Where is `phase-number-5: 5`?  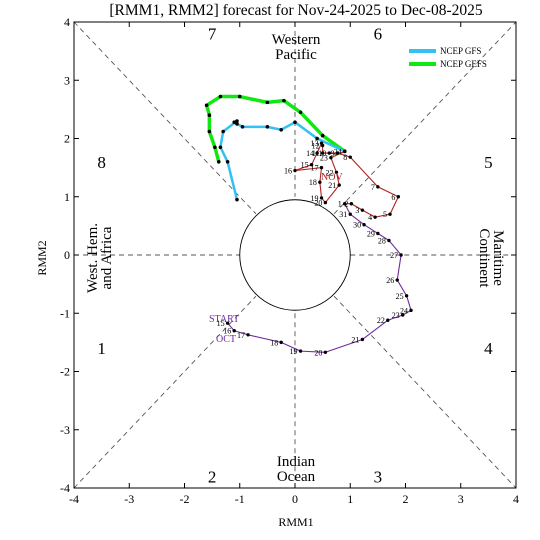
phase-number-5: 5 is located at coordinates (488, 162).